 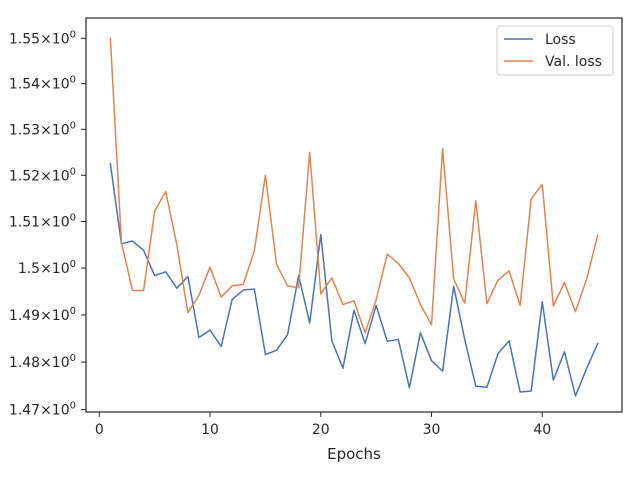 What do you see at coordinates (555, 50) in the screenshot?
I see `legend: Loss Val. loss` at bounding box center [555, 50].